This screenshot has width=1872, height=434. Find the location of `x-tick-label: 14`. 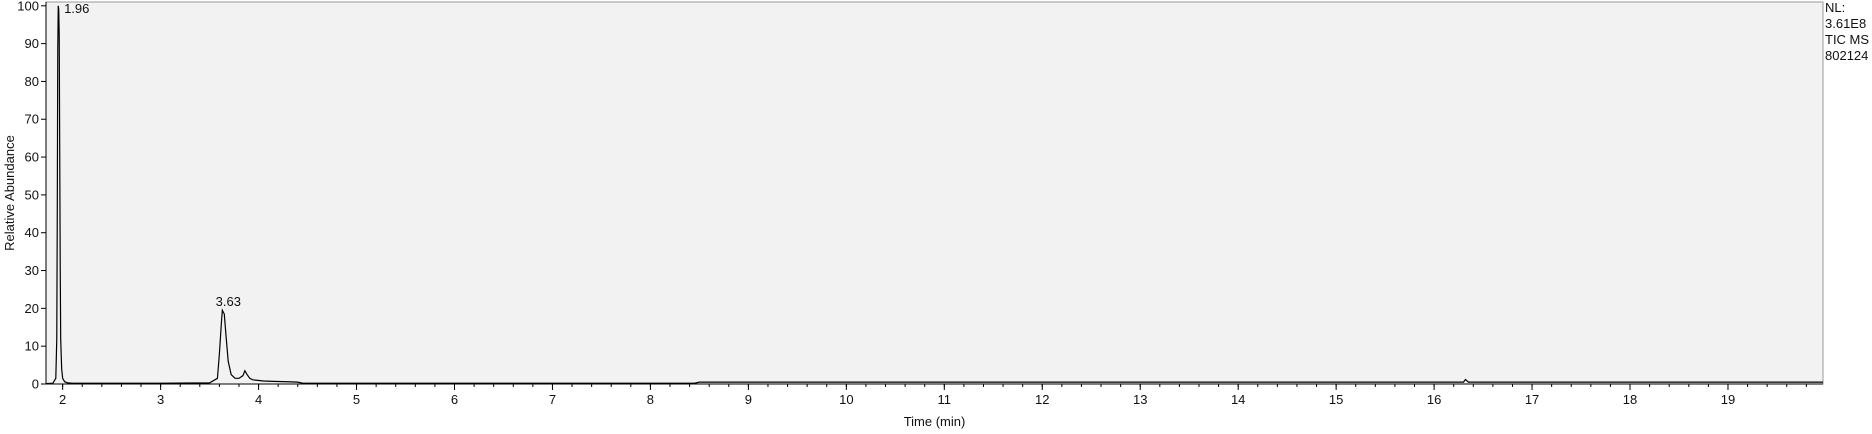

x-tick-label: 14 is located at coordinates (1238, 399).